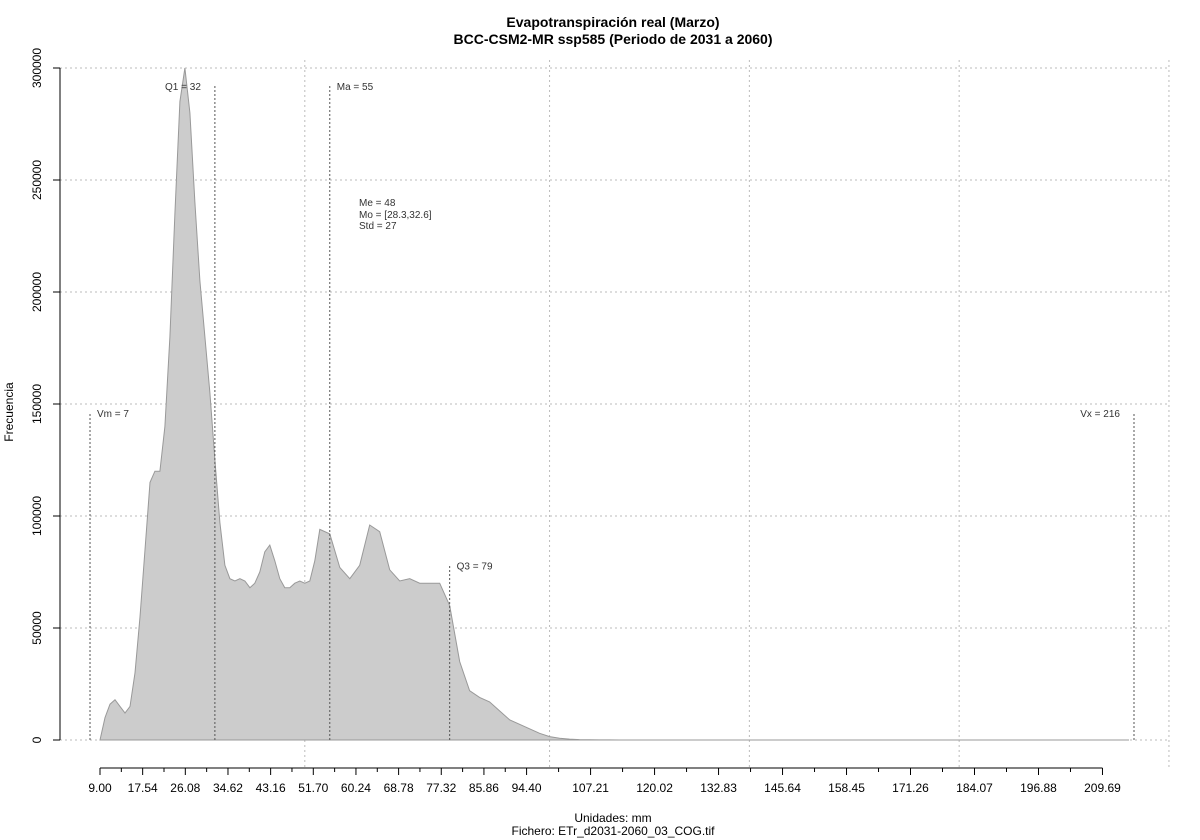  I want to click on x-tick-label: 145.64, so click(782, 788).